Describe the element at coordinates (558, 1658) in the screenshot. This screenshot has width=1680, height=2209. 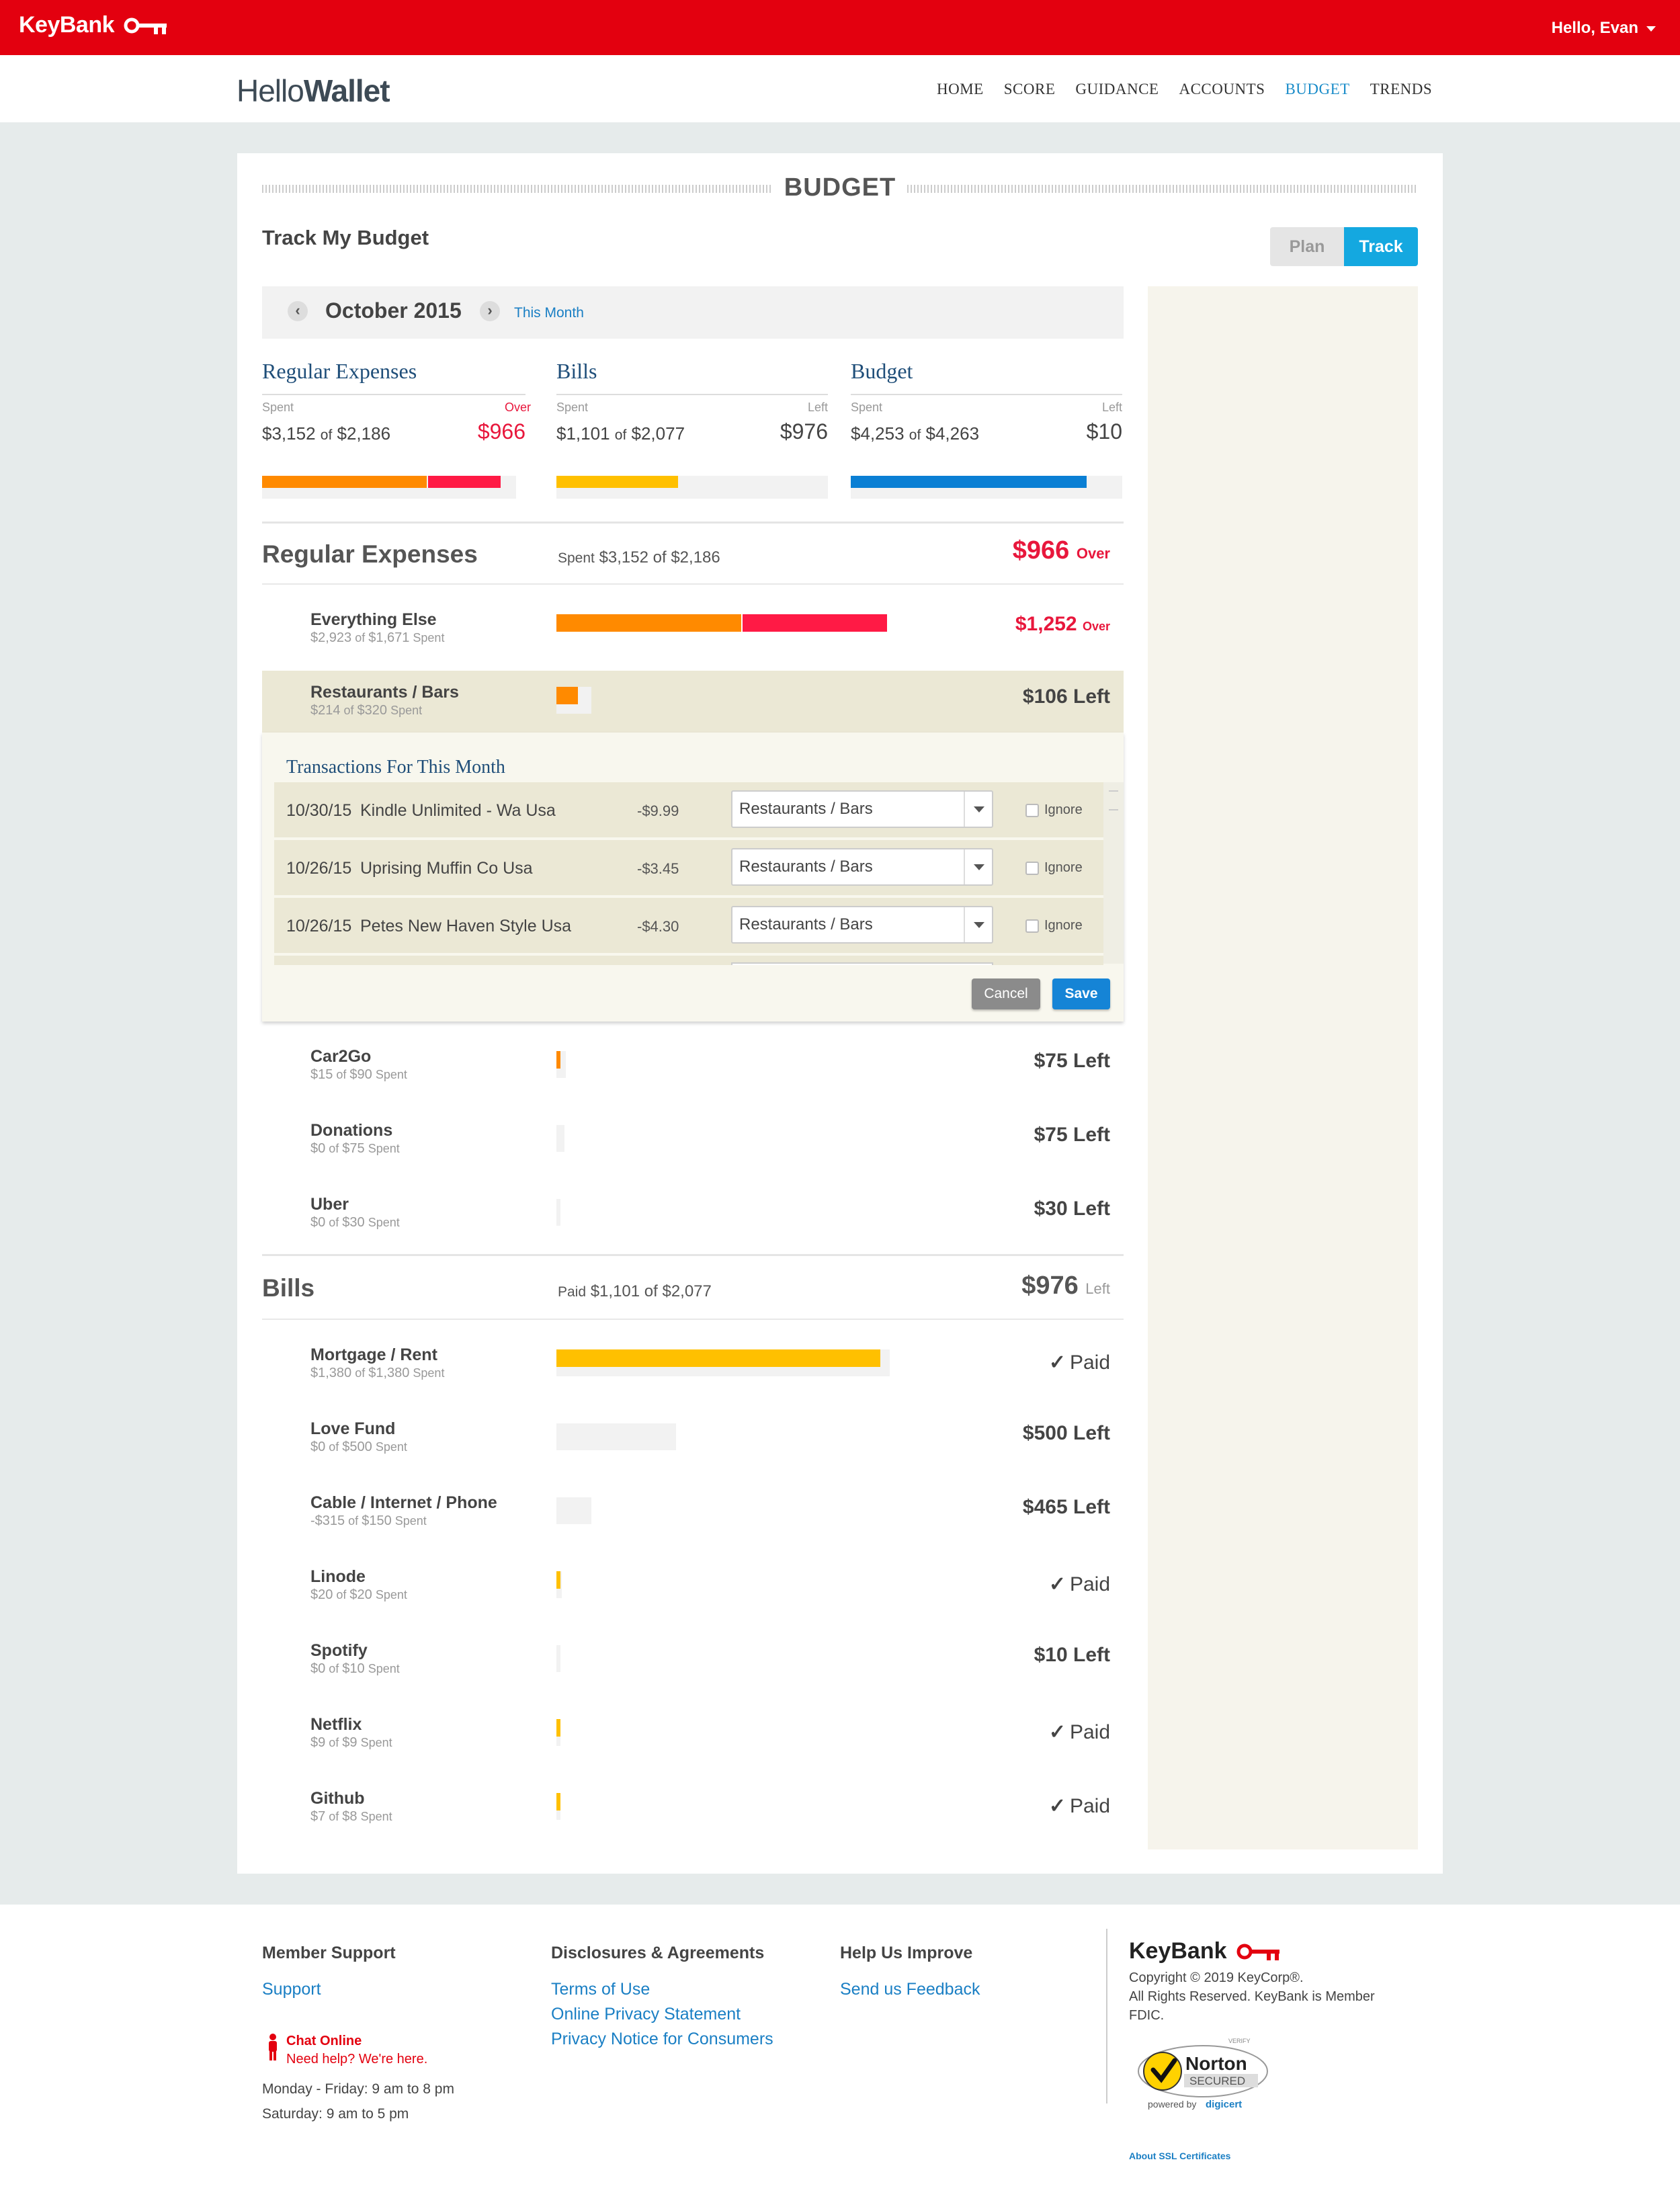
I see `item-progress-track` at that location.